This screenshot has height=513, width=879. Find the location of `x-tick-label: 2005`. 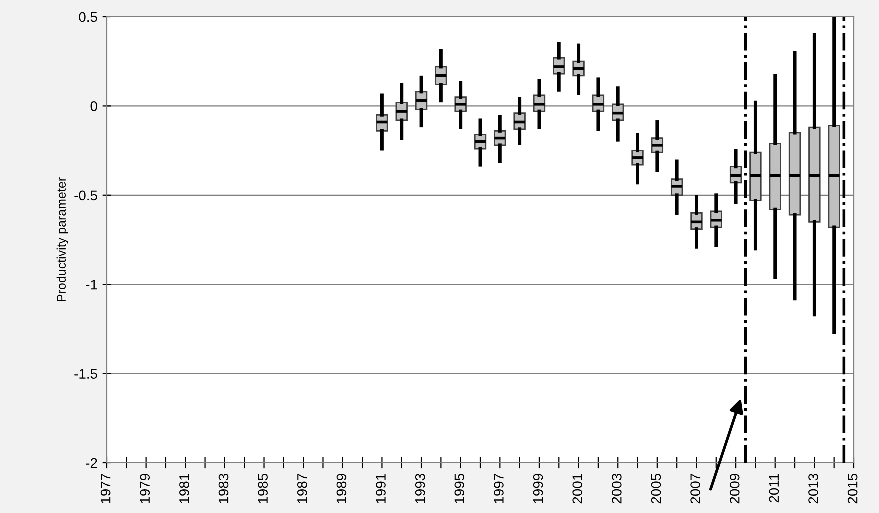

x-tick-label: 2005 is located at coordinates (656, 489).